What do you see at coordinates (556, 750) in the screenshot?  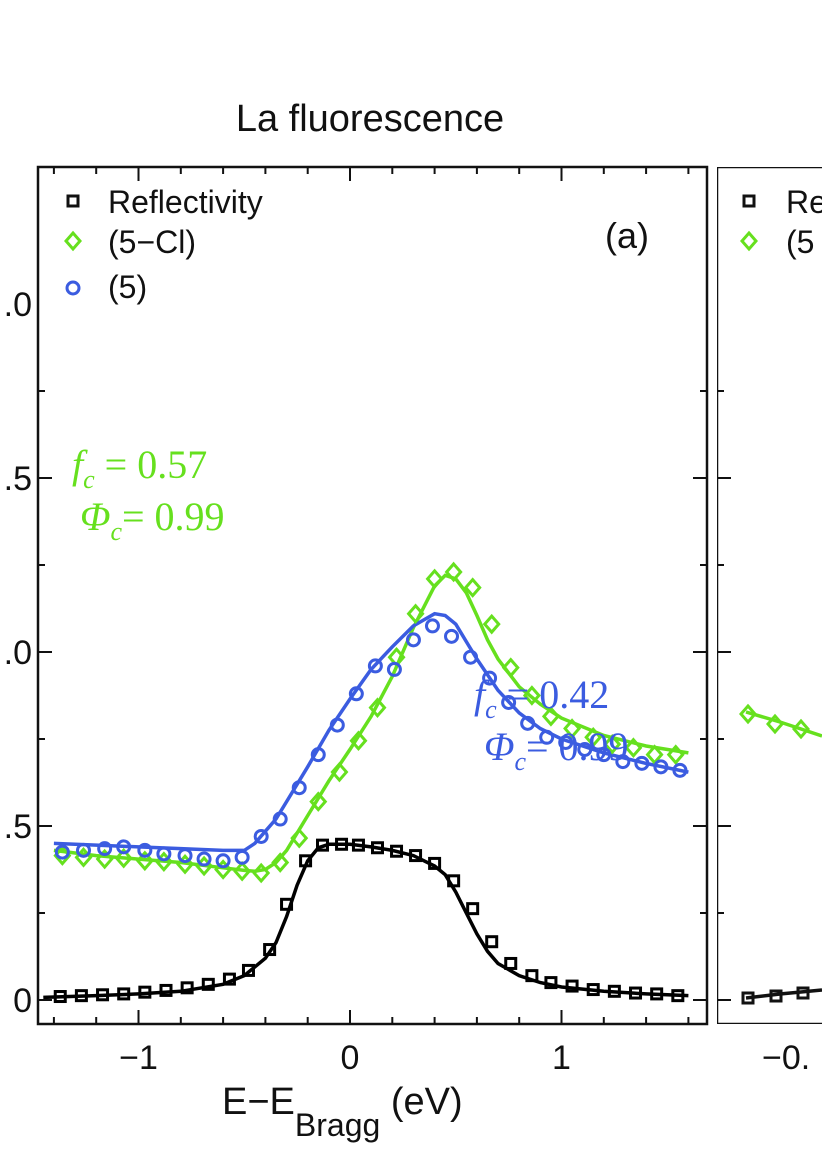 I see `annotation-phic-blue: Φc= 0.99` at bounding box center [556, 750].